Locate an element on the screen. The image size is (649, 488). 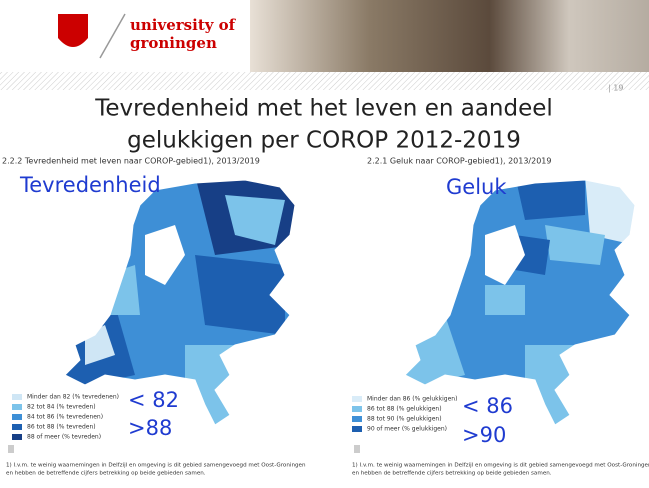
title: gelukkigen per COROP 2012-2019 is located at coordinates (324, 141).